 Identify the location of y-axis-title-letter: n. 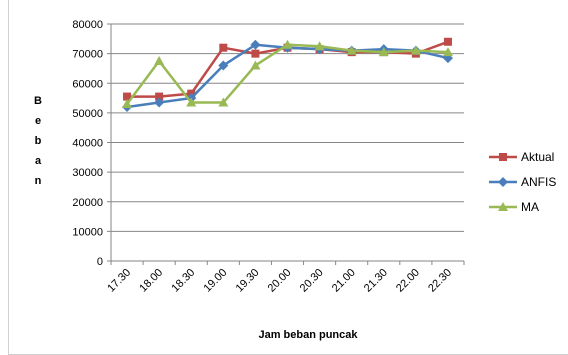
(38, 181).